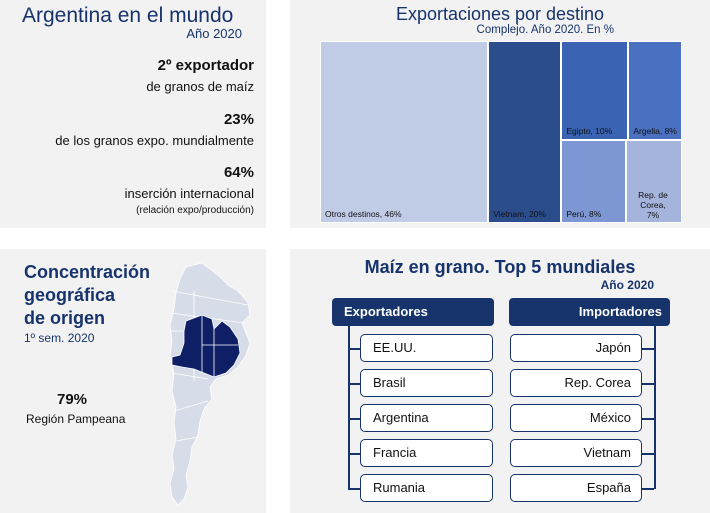  What do you see at coordinates (128, 15) in the screenshot?
I see `panel-title: Argentina en el mundo` at bounding box center [128, 15].